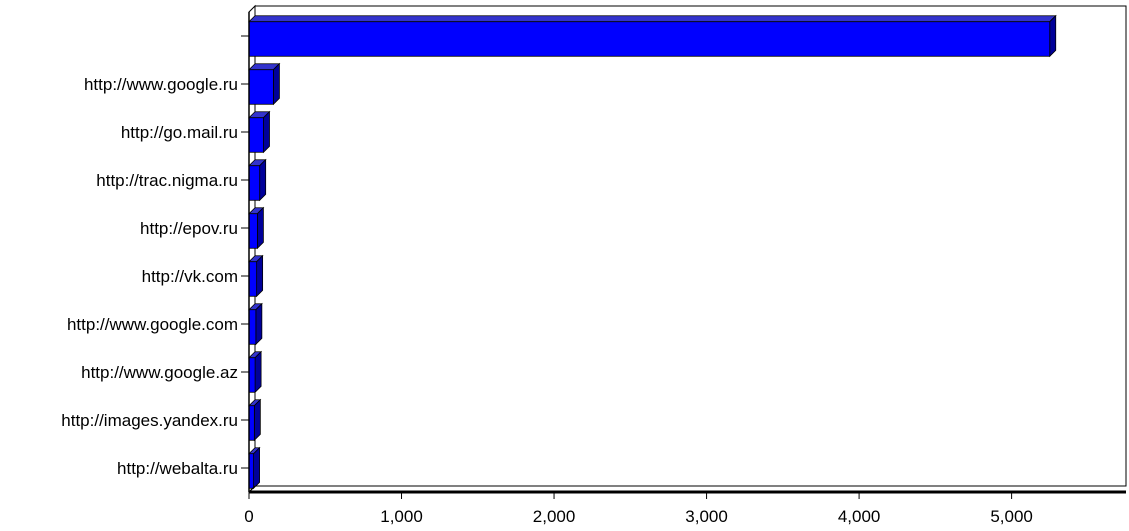 Image resolution: width=1129 pixels, height=531 pixels. What do you see at coordinates (554, 516) in the screenshot?
I see `x-tick-label: 2,000` at bounding box center [554, 516].